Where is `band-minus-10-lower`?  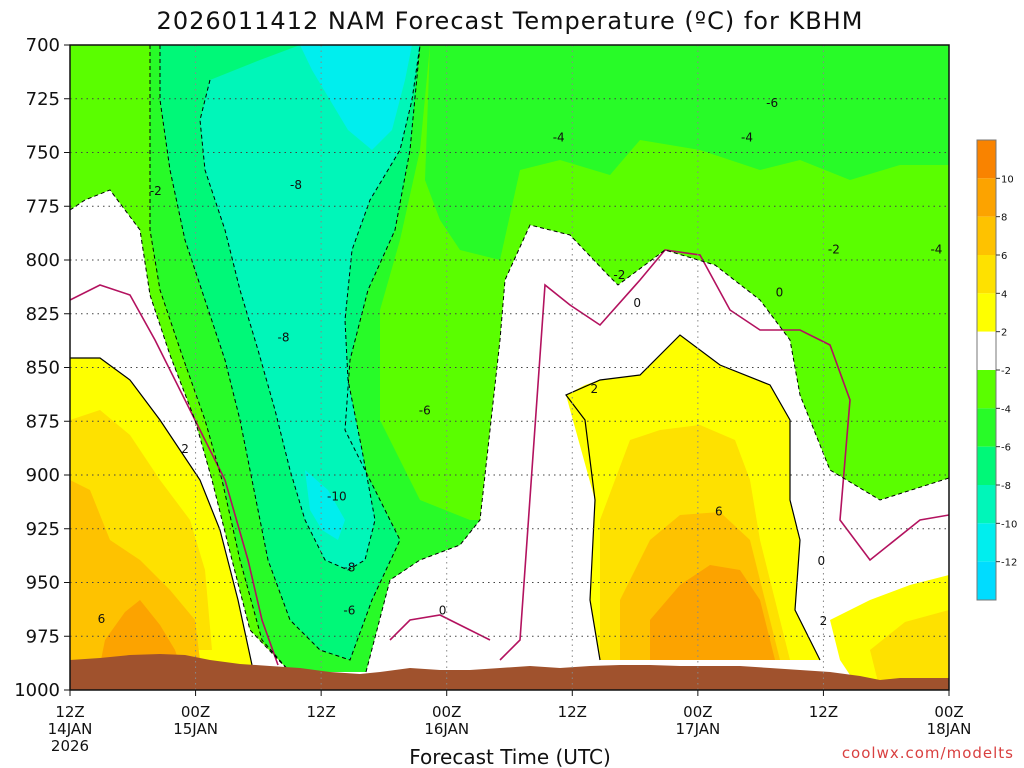
band-minus-10-lower is located at coordinates (325, 505).